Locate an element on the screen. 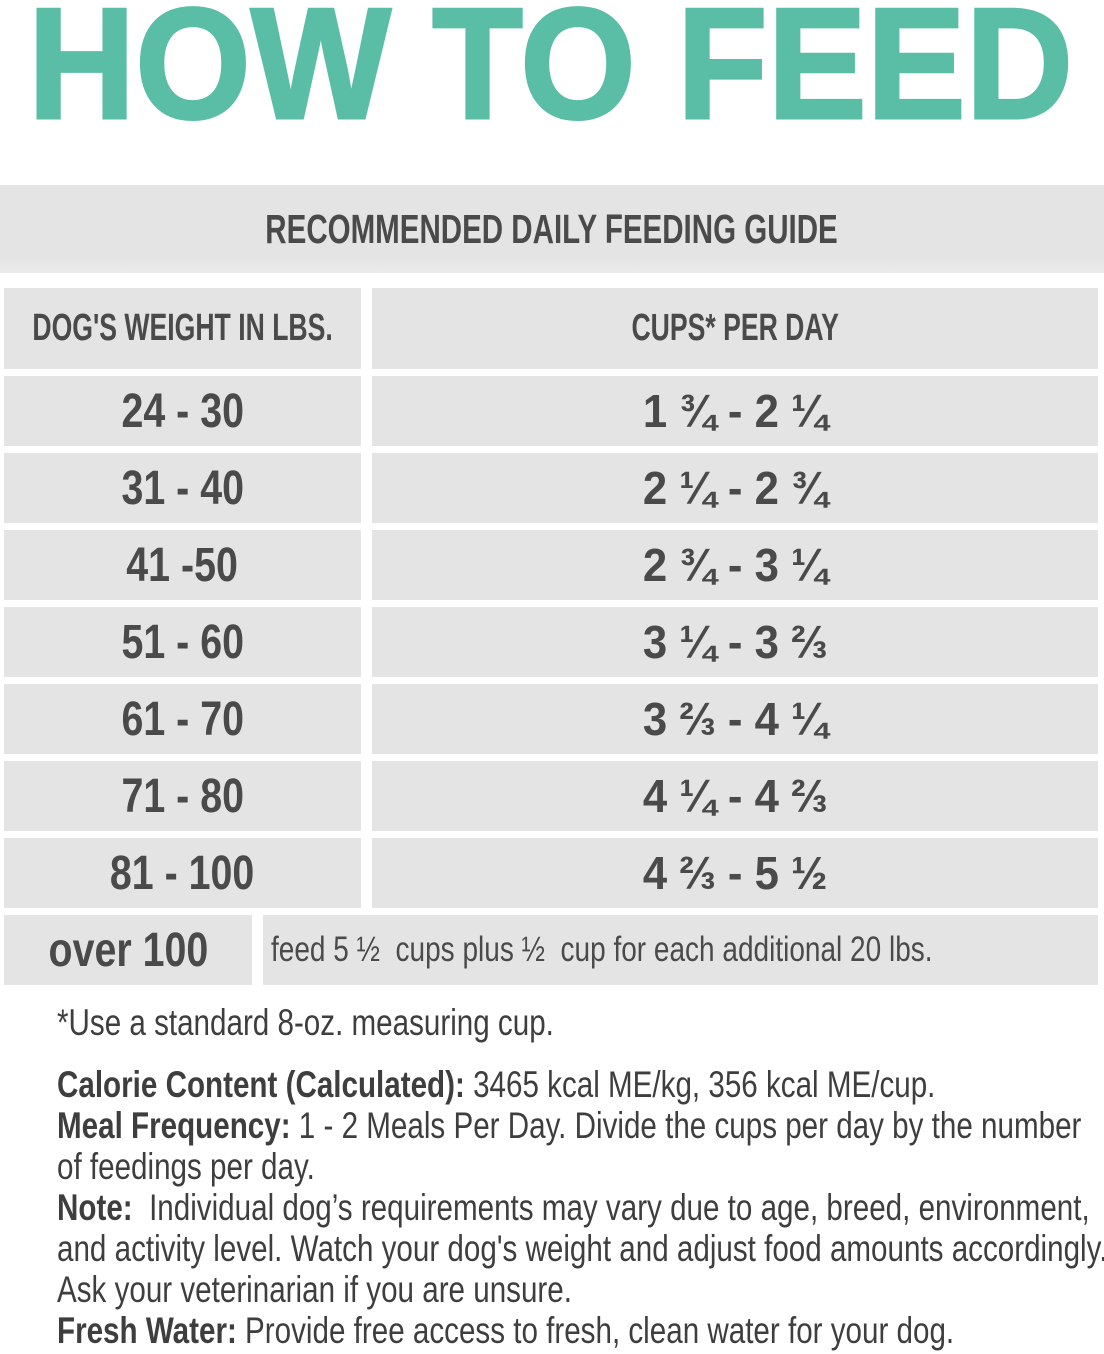 Image resolution: width=1104 pixels, height=1354 pixels. table-column-headers: DOG'S WEIGHT IN LBS. CUPS* PER DAY is located at coordinates (551, 328).